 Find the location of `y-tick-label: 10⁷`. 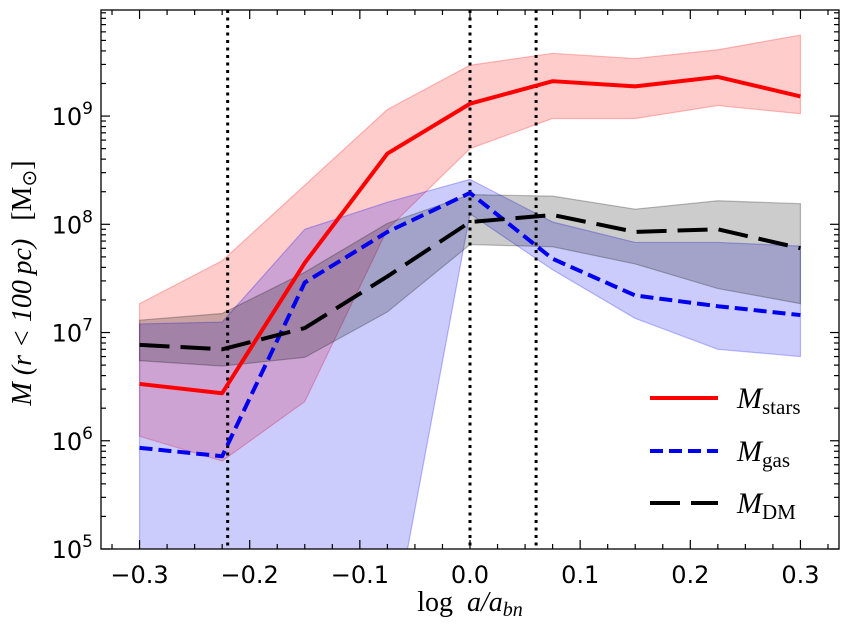

y-tick-label: 10⁷ is located at coordinates (72, 332).